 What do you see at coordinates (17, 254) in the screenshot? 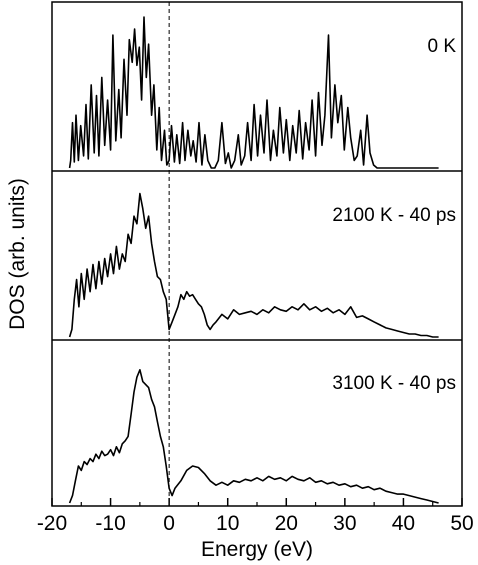
I see `y-axis-title: DOS (arb. units)` at bounding box center [17, 254].